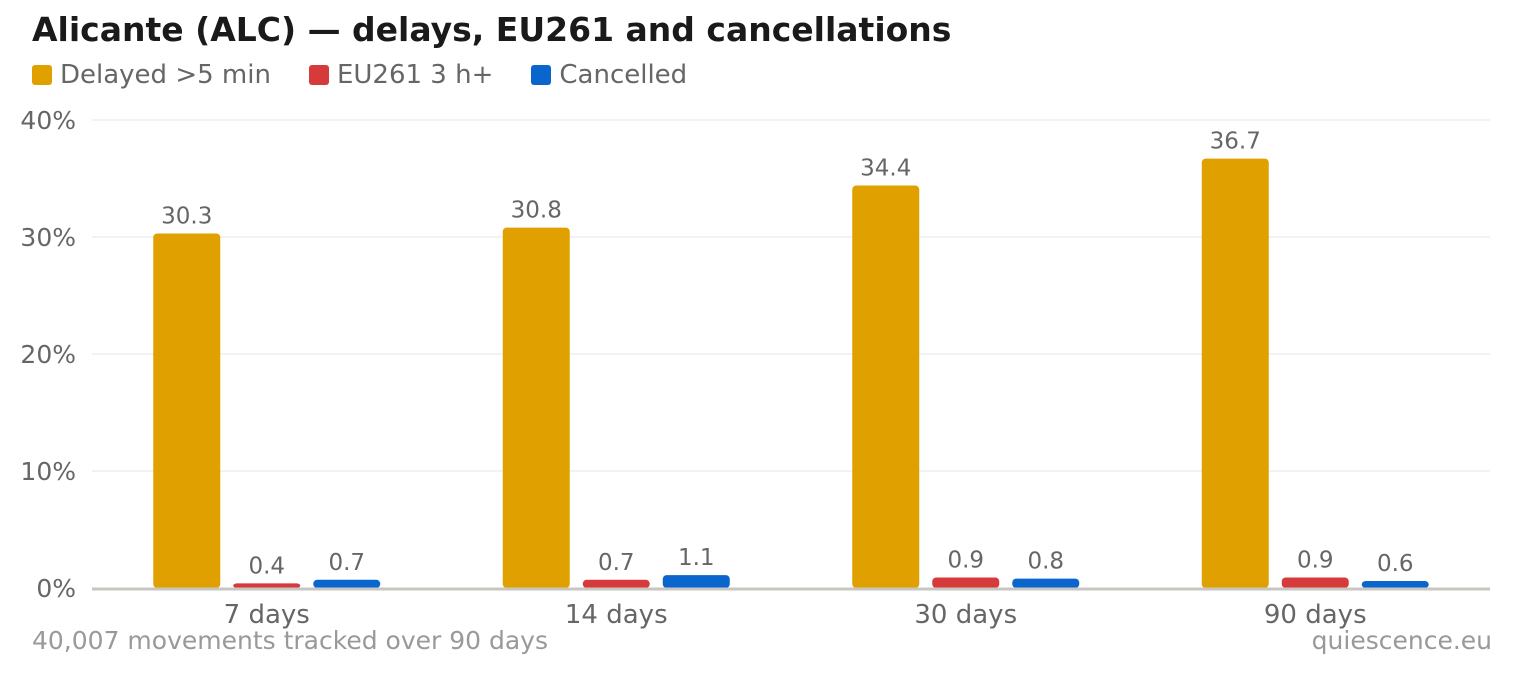 This screenshot has width=1520, height=680. What do you see at coordinates (1315, 615) in the screenshot?
I see `x-tick-label: 90 days` at bounding box center [1315, 615].